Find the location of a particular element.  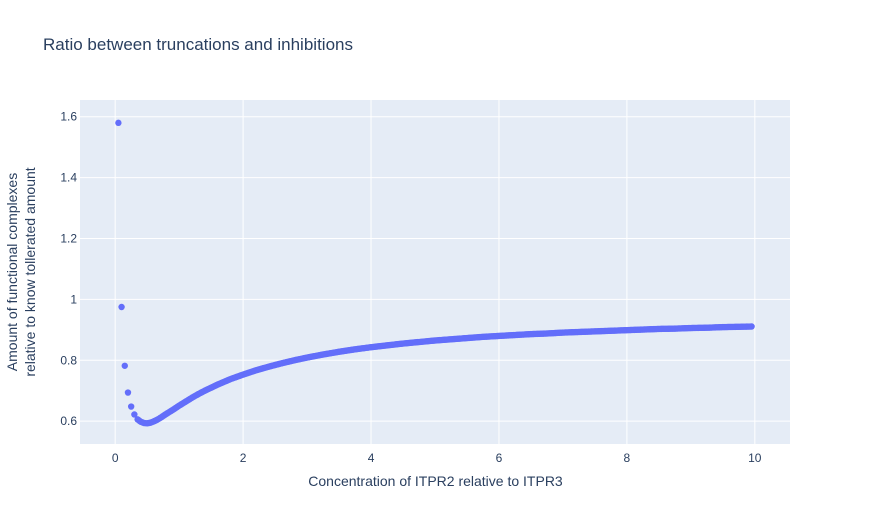

y-axis-title-line-2: relative to know tollerated amount is located at coordinates (30, 271).